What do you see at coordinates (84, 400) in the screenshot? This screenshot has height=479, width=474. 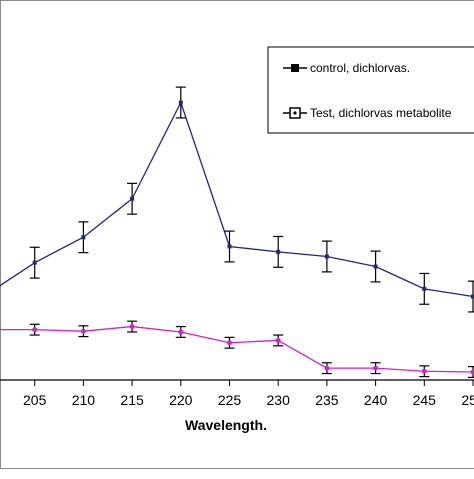 I see `x-tick-label: 210` at bounding box center [84, 400].